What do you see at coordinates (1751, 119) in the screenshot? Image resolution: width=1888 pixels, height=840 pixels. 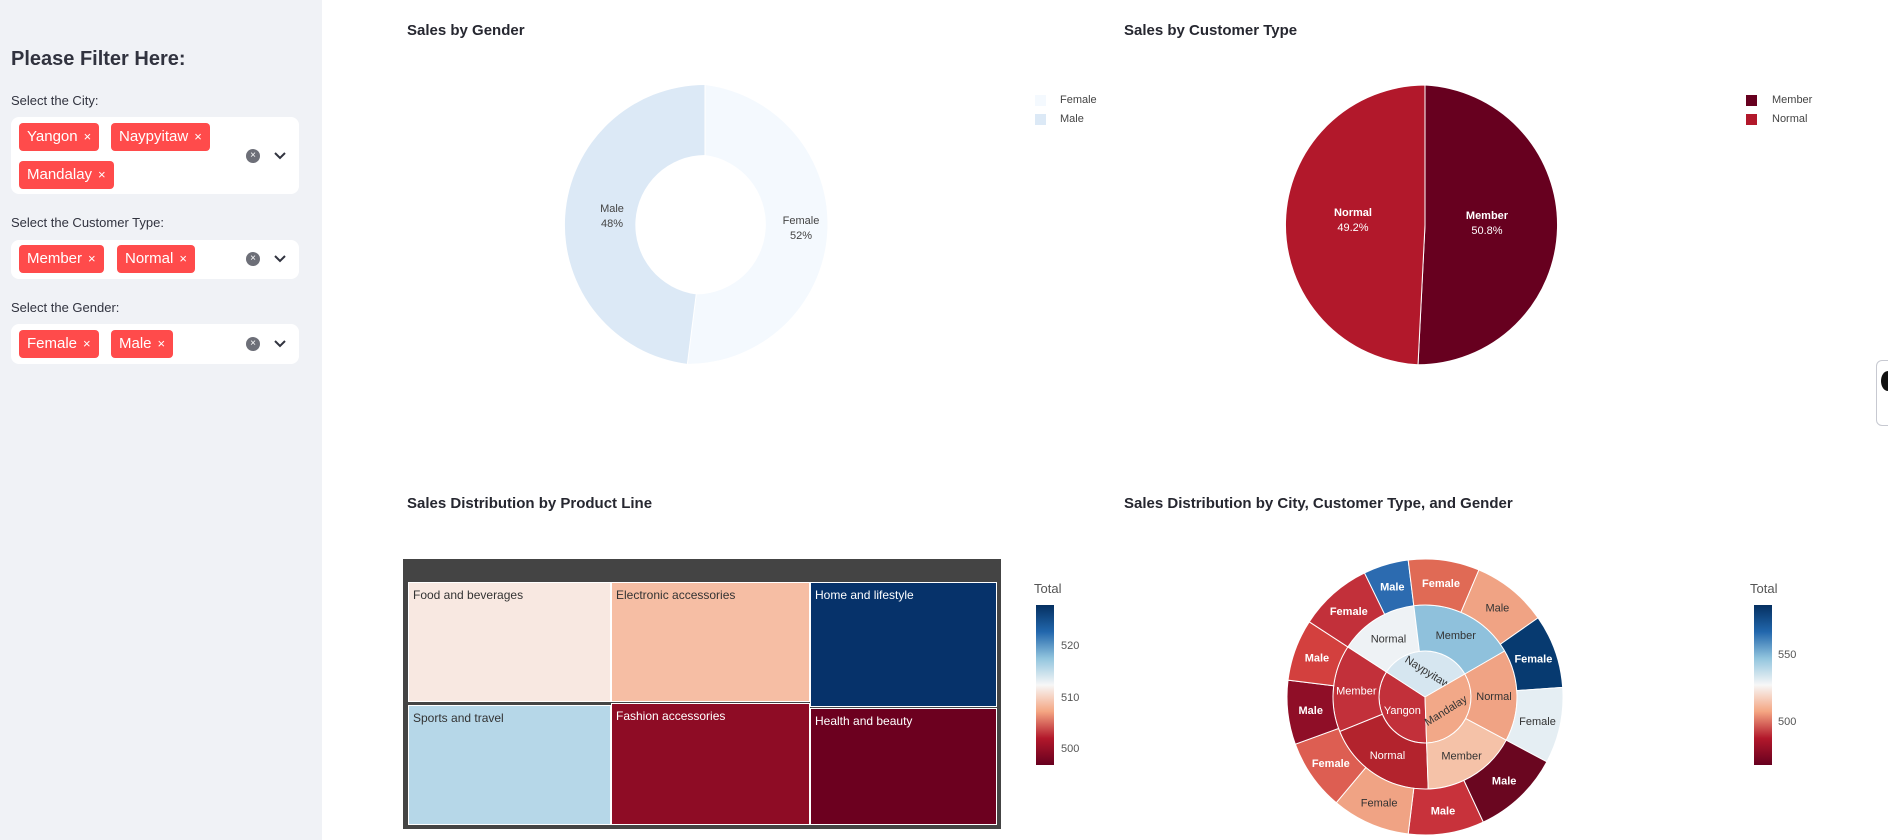 I see `legend-swatch-normal` at bounding box center [1751, 119].